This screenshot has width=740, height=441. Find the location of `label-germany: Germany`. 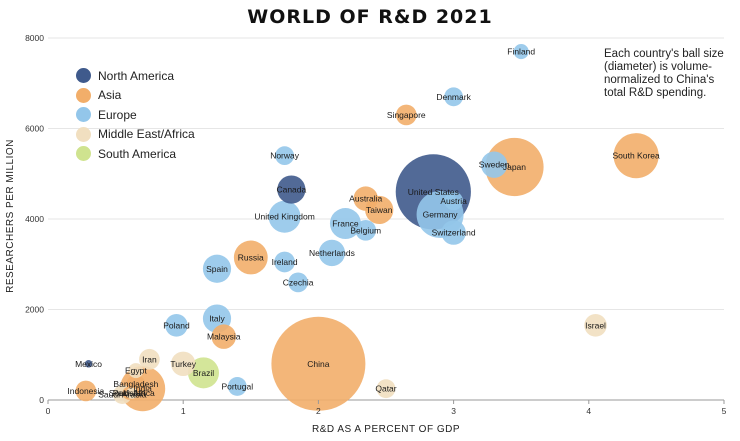

label-germany: Germany is located at coordinates (441, 214).